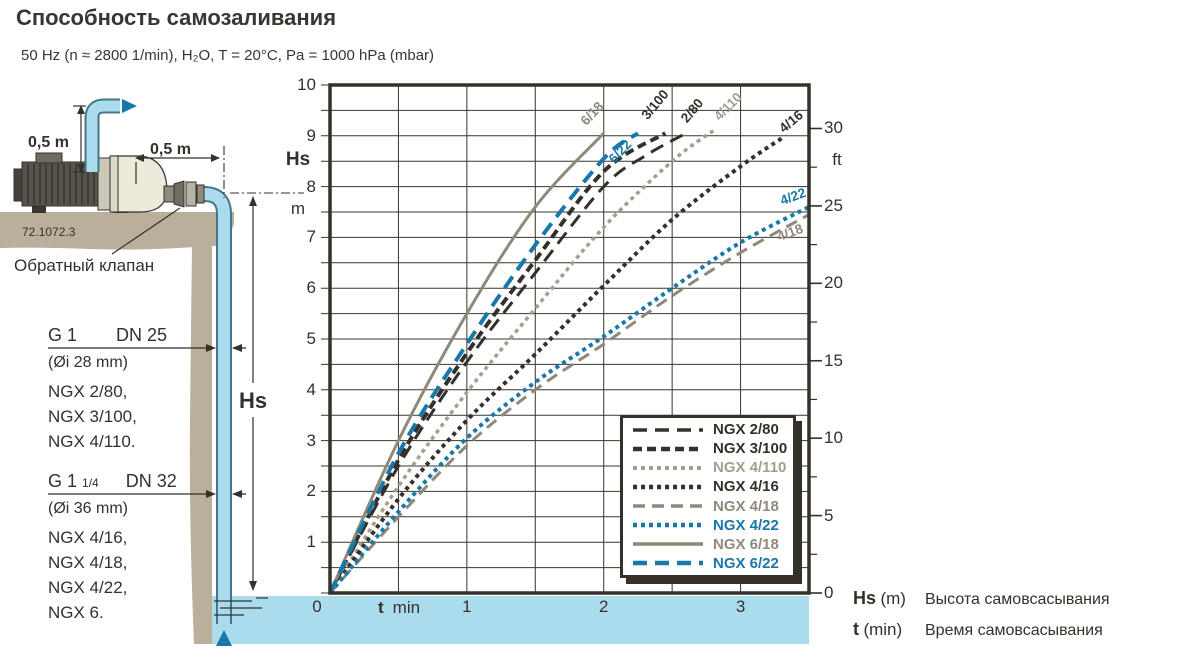 This screenshot has height=664, width=1182. What do you see at coordinates (311, 389) in the screenshot?
I see `y-tick-label: 4` at bounding box center [311, 389].